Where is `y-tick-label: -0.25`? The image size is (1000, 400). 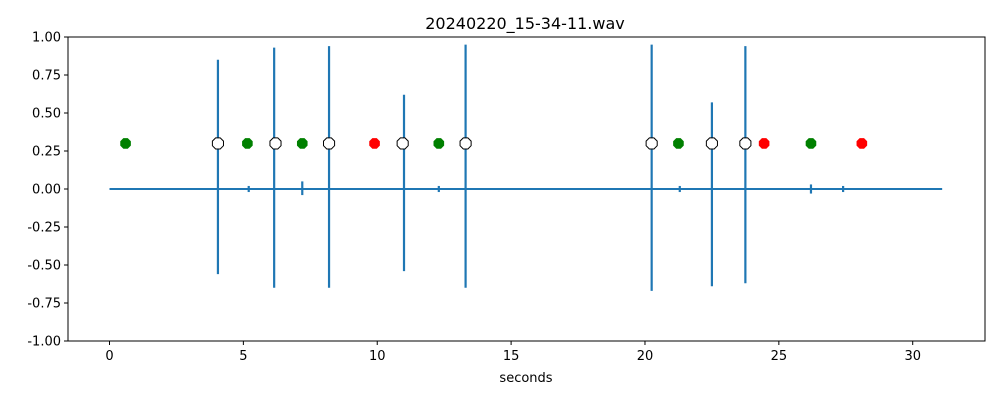 y-tick-label: -0.25 is located at coordinates (44, 228).